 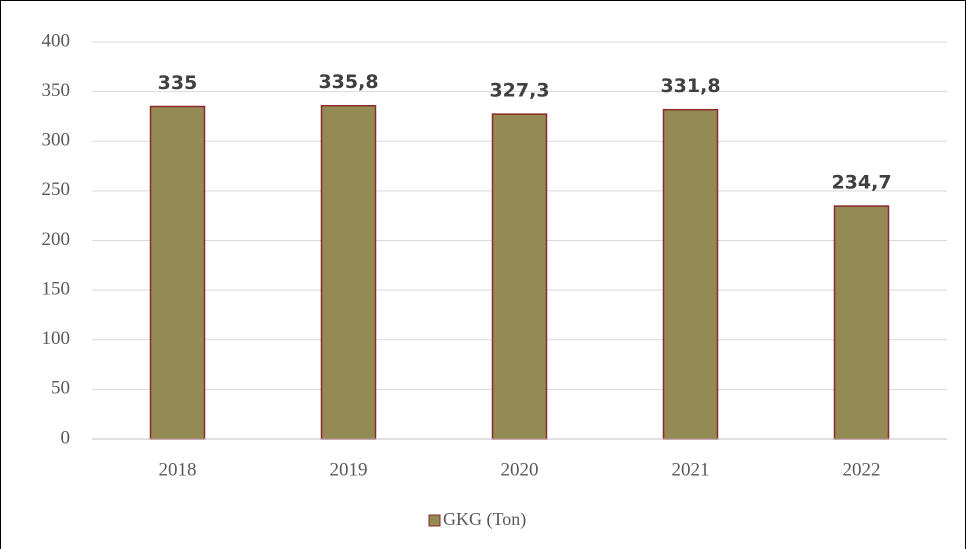 What do you see at coordinates (690, 86) in the screenshot?
I see `value-label: 331,8` at bounding box center [690, 86].